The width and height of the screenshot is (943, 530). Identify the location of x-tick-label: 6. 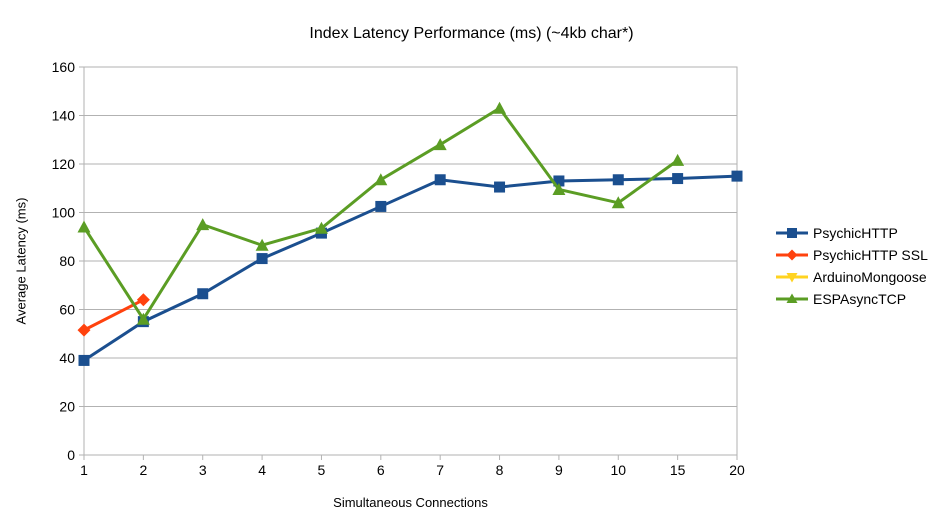
(381, 470).